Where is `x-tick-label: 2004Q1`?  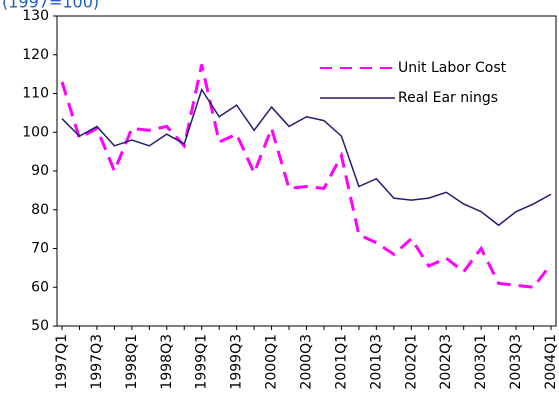
x-tick-label: 2004Q1 is located at coordinates (551, 362).